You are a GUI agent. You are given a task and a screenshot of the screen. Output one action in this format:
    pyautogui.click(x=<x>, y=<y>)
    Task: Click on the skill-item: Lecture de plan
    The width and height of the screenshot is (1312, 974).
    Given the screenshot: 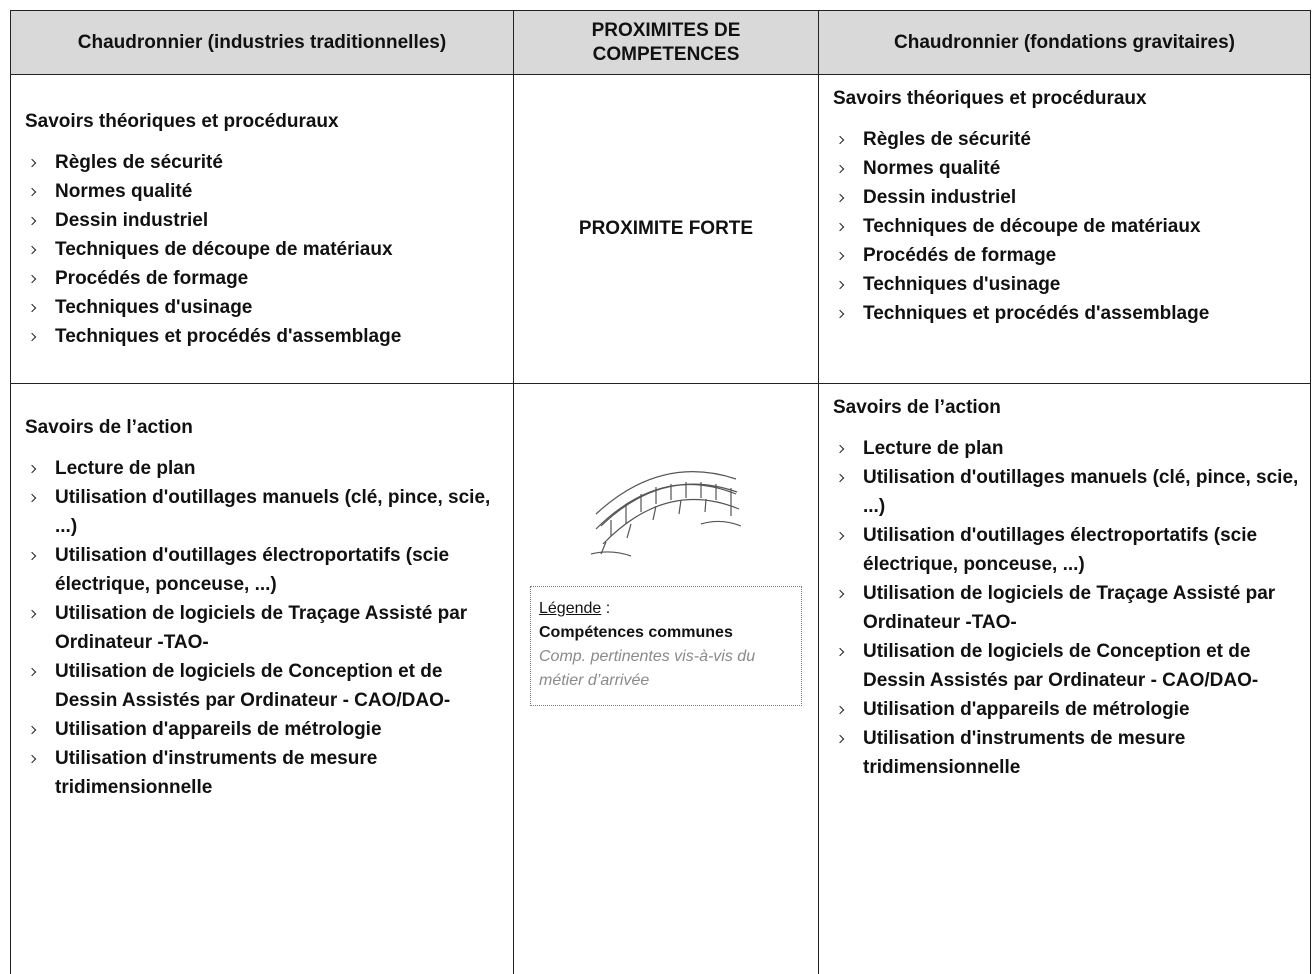 What is the action you would take?
    pyautogui.click(x=1067, y=448)
    